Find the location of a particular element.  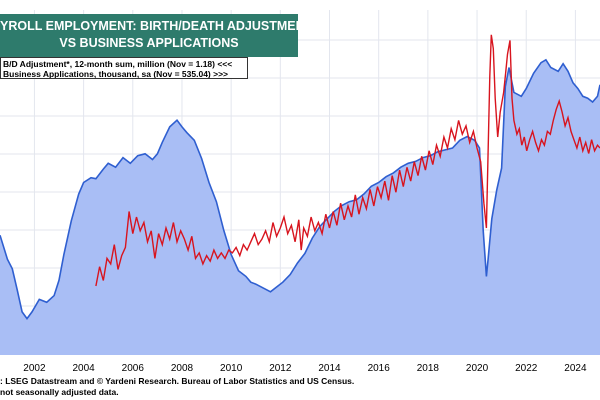

x-tick-label: 2010 is located at coordinates (231, 368).